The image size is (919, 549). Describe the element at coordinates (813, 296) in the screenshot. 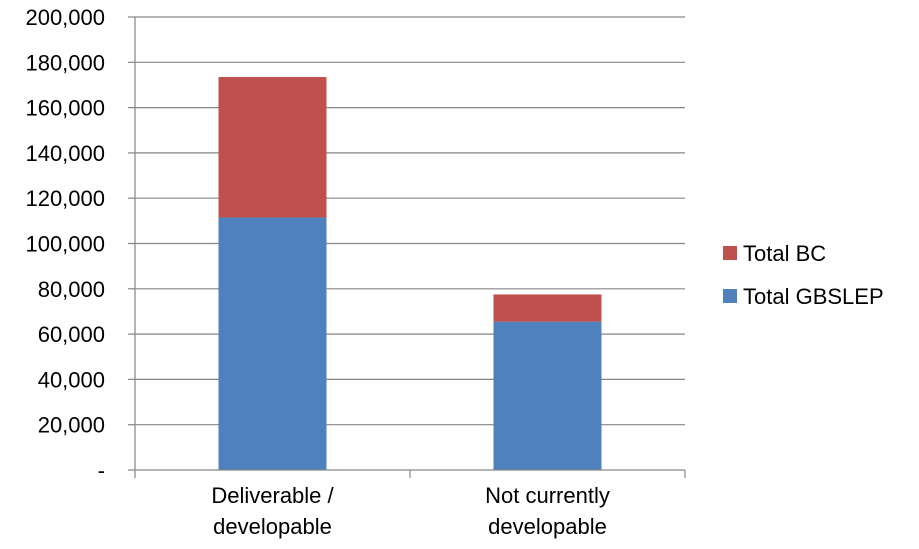

I see `legend-label: Total GBSLEP` at that location.